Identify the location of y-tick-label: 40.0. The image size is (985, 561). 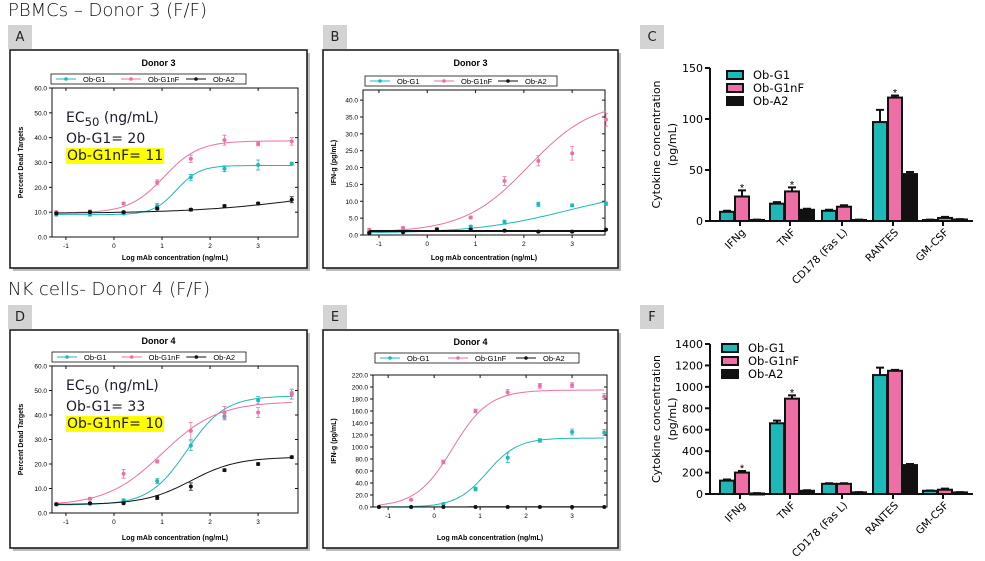
(40, 416).